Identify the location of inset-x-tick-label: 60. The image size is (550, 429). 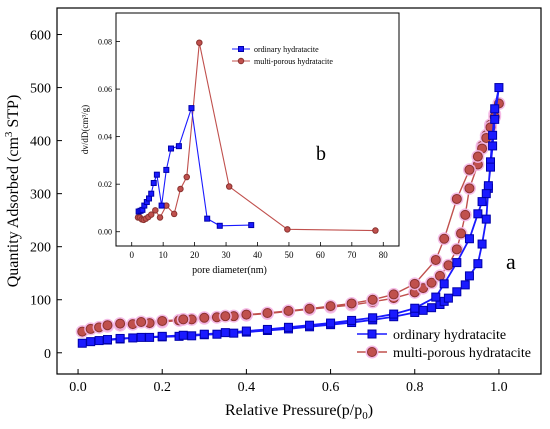
(321, 255).